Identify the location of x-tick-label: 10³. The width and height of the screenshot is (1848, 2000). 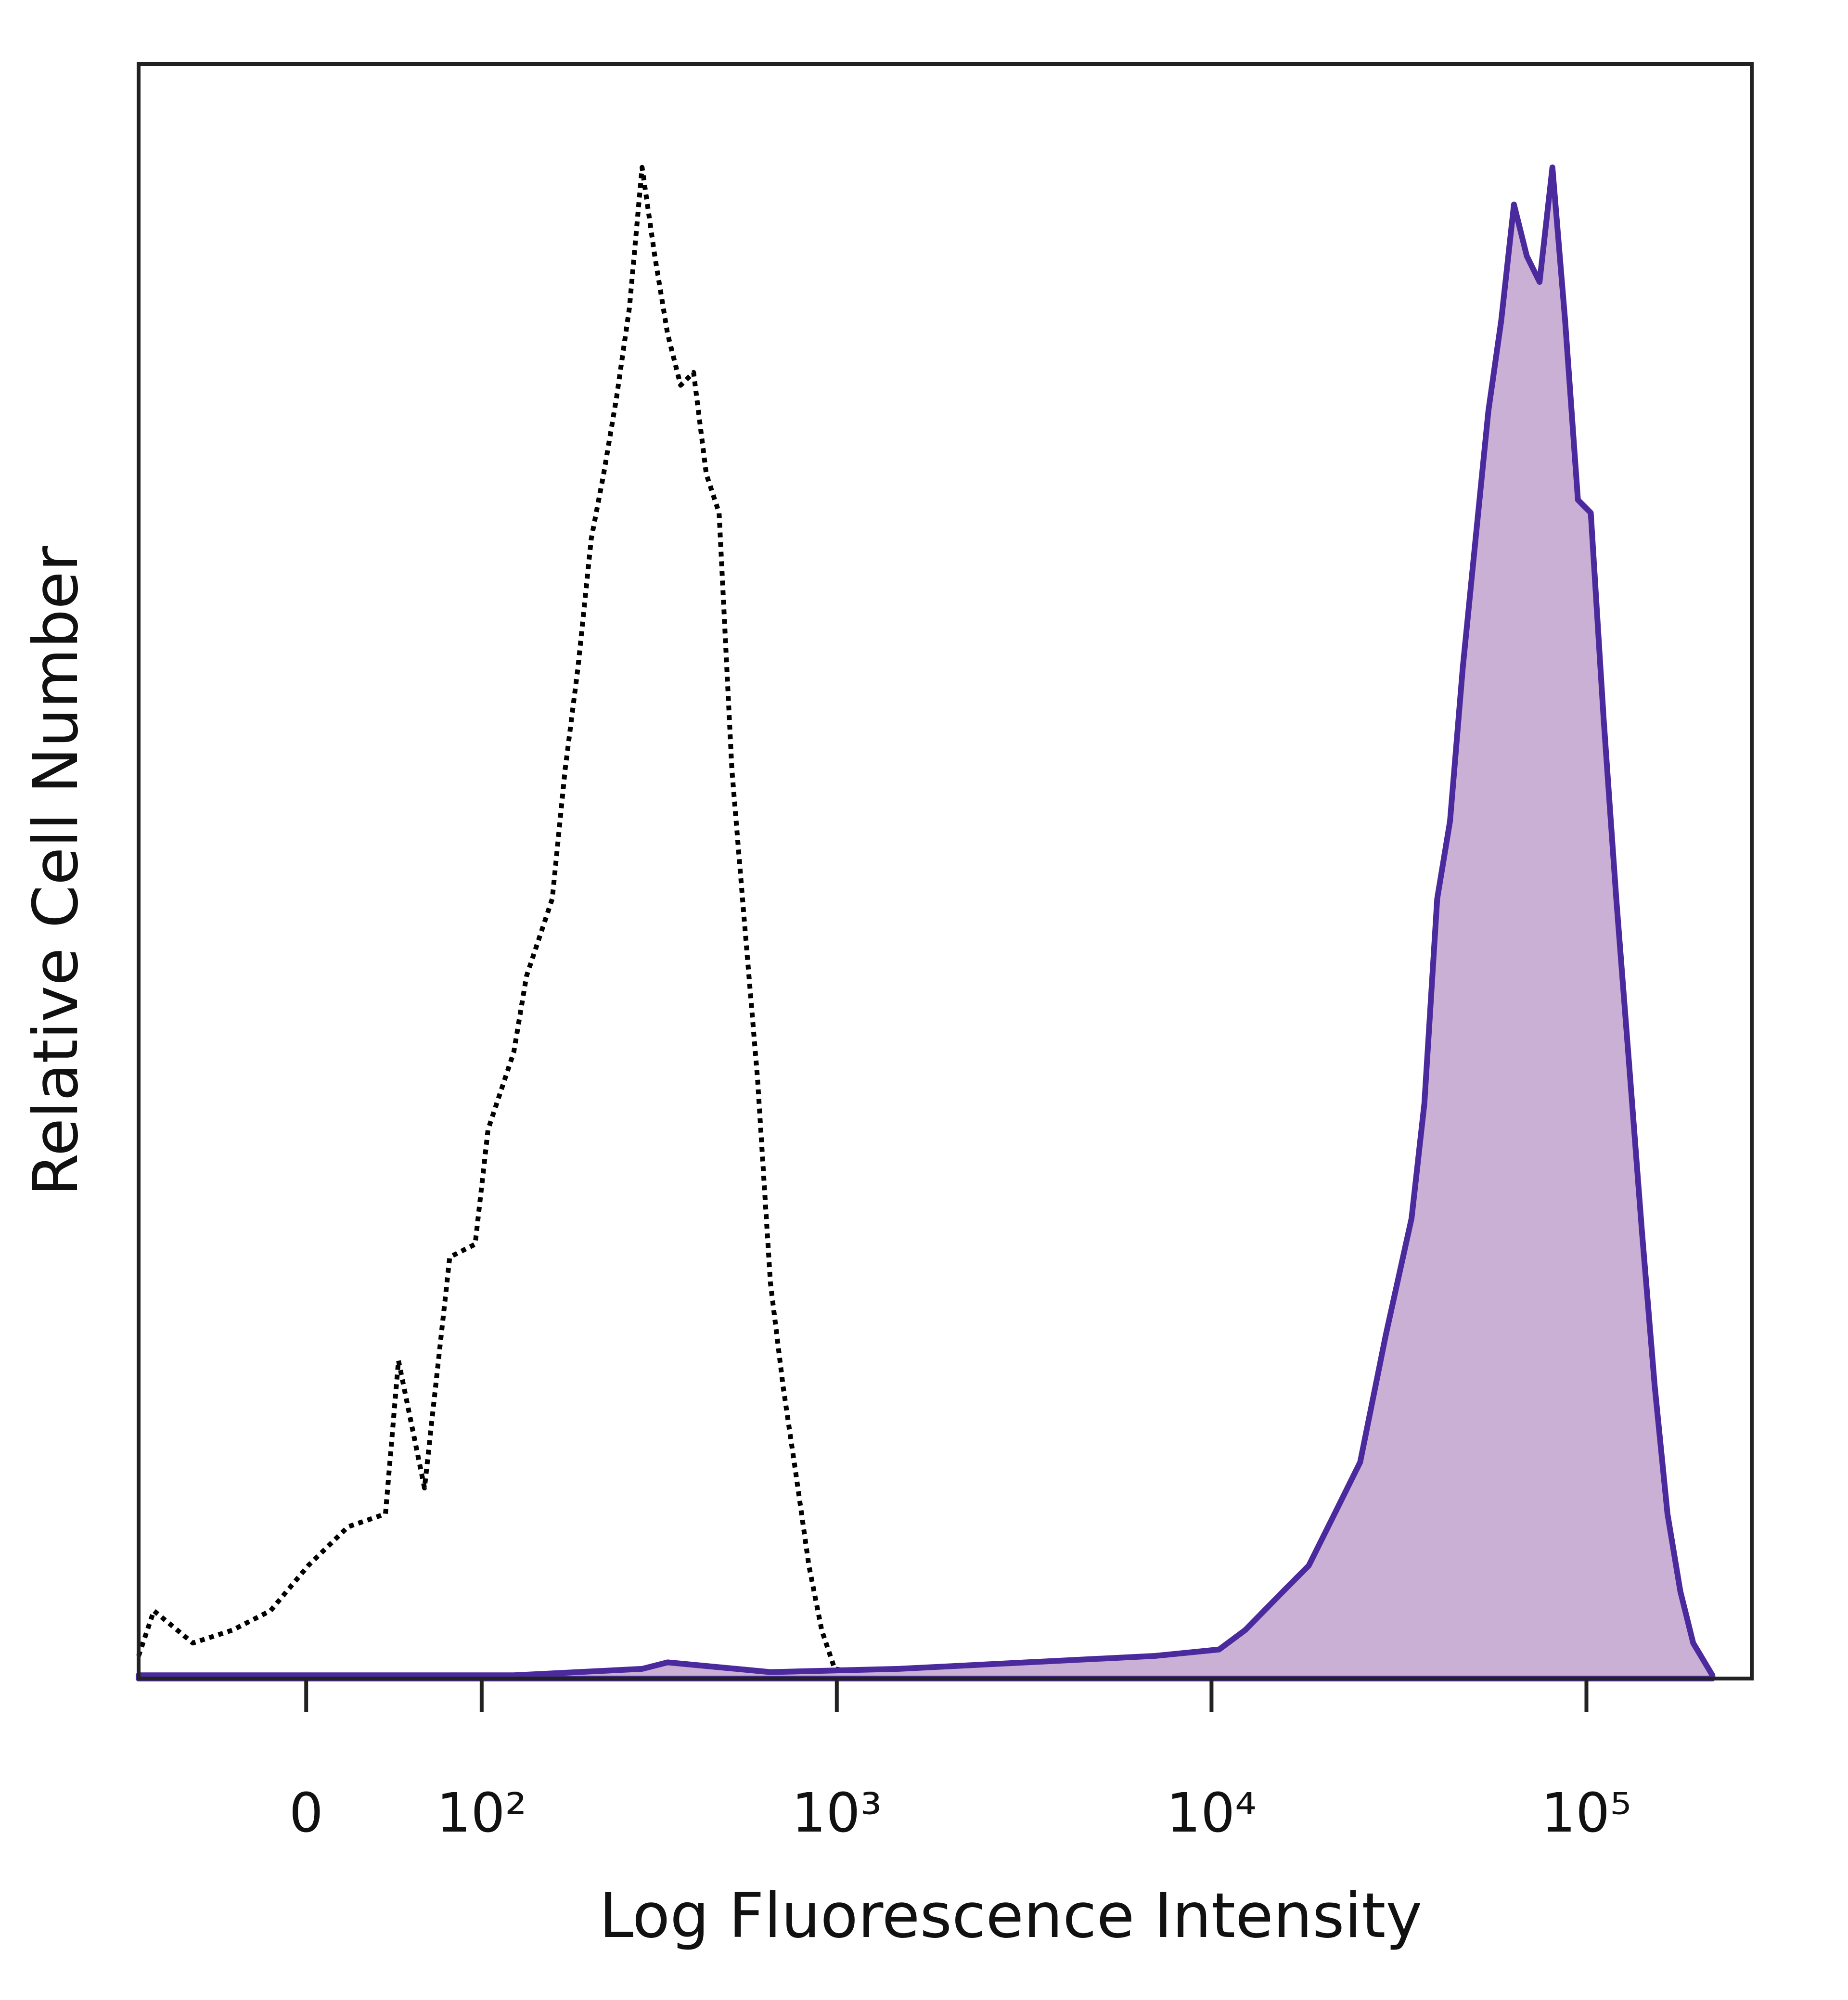
(837, 1813).